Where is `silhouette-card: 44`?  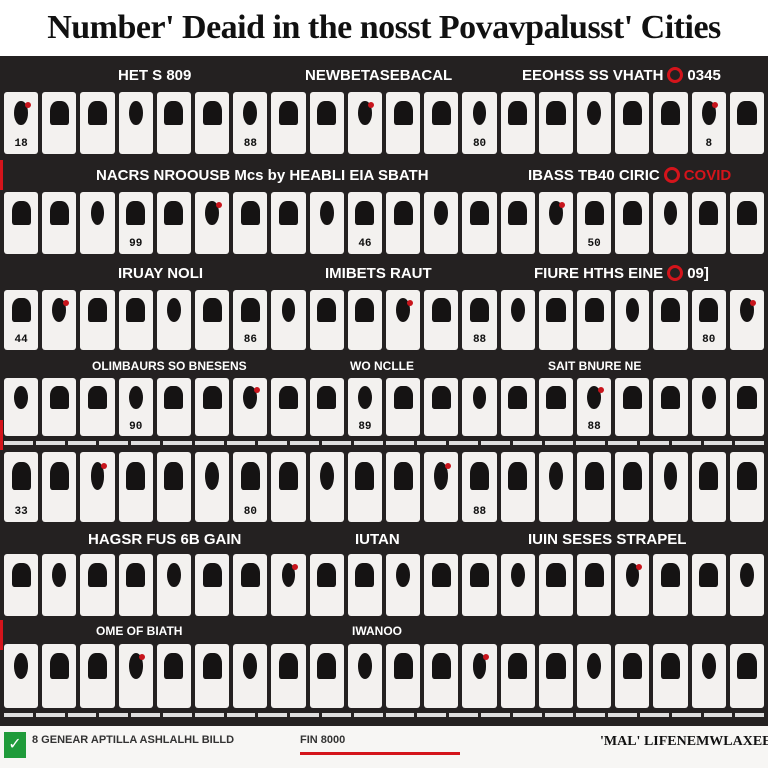
silhouette-card: 44 is located at coordinates (21, 320).